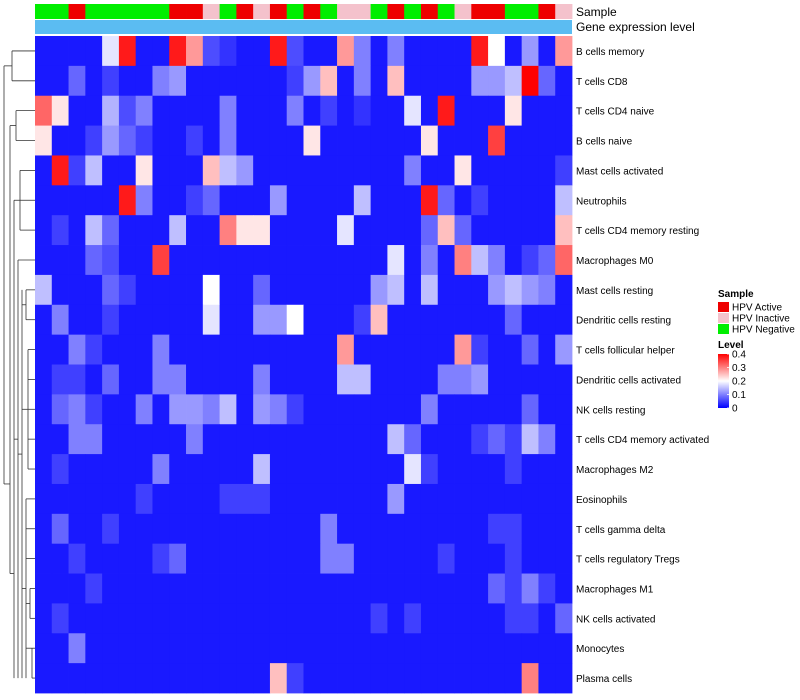 Image resolution: width=800 pixels, height=700 pixels. What do you see at coordinates (739, 395) in the screenshot?
I see `level-tick-label: 0.1` at bounding box center [739, 395].